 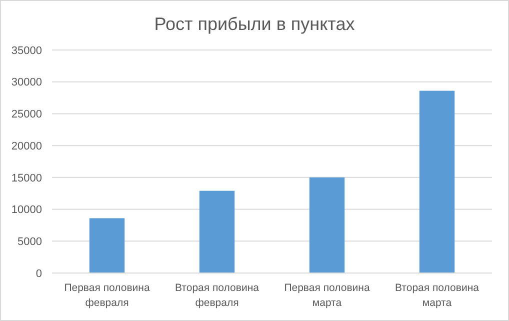 What do you see at coordinates (26, 114) in the screenshot?
I see `y-tick-label: 25000` at bounding box center [26, 114].